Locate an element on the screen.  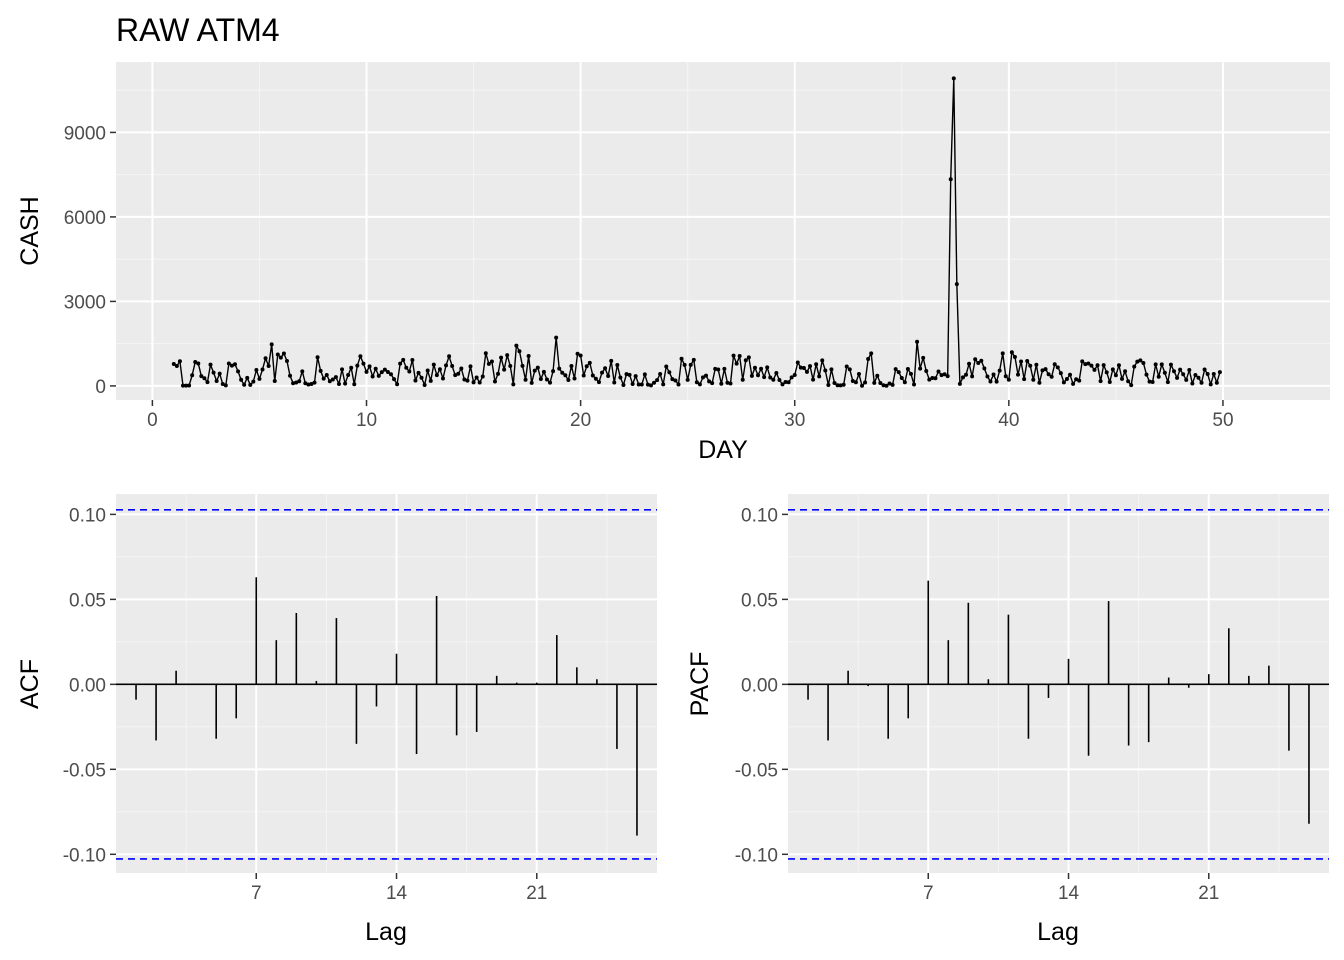
x-tick-label: 21 is located at coordinates (536, 893).